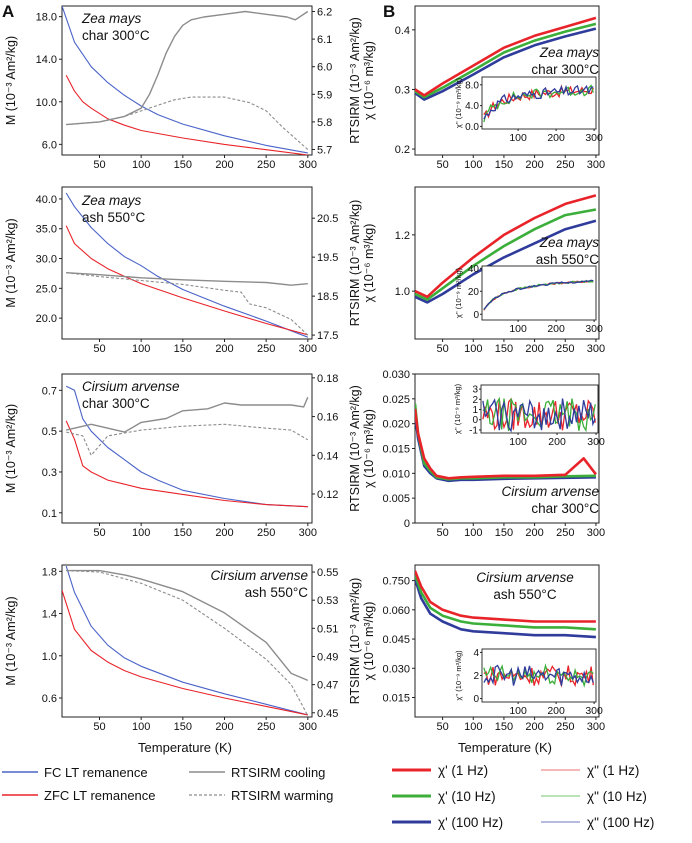 The height and width of the screenshot is (843, 692). What do you see at coordinates (475, 400) in the screenshot?
I see `chart-b3-inset-y-tick-label: 2` at bounding box center [475, 400].